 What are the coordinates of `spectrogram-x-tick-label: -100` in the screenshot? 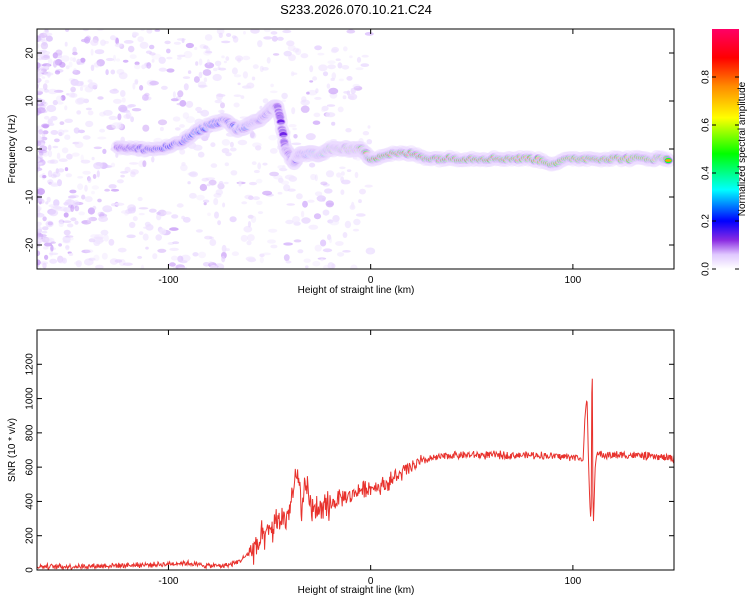 It's located at (168, 280).